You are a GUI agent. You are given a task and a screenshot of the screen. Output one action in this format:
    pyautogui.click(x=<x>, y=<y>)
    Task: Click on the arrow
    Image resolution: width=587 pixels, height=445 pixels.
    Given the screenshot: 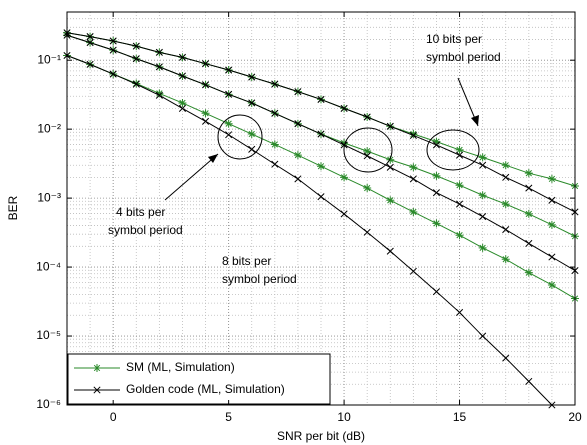 What is the action you would take?
    pyautogui.click(x=191, y=177)
    